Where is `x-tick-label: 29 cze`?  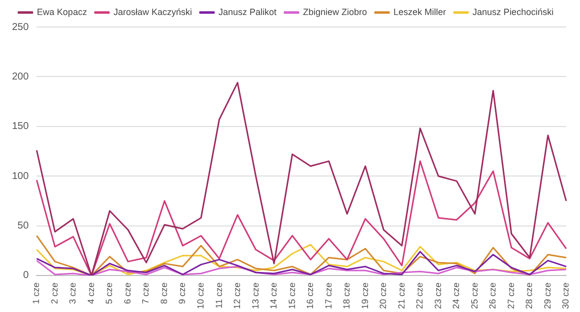 x-tick-label: 29 cze is located at coordinates (547, 296).